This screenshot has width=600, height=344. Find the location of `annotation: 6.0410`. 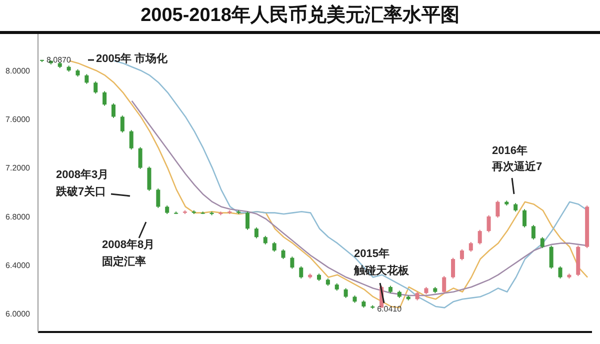

annotation: 6.0410 is located at coordinates (389, 309).